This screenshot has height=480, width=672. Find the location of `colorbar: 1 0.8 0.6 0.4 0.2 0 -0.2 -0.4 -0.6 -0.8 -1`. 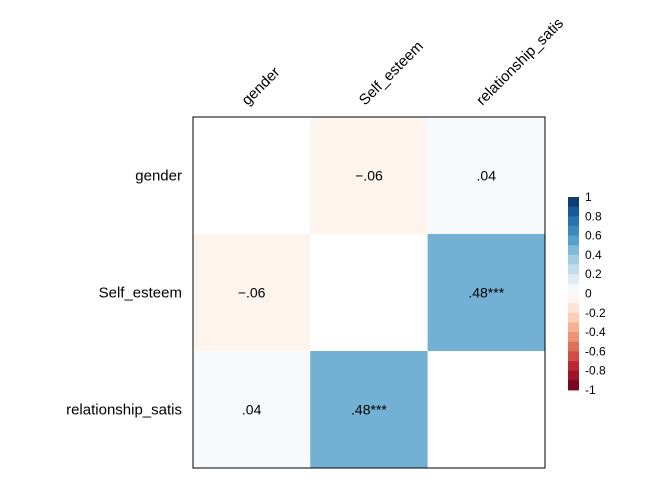

colorbar: 1 0.8 0.6 0.4 0.2 0 -0.2 -0.4 -0.6 -0.8 -1 is located at coordinates (587, 293).